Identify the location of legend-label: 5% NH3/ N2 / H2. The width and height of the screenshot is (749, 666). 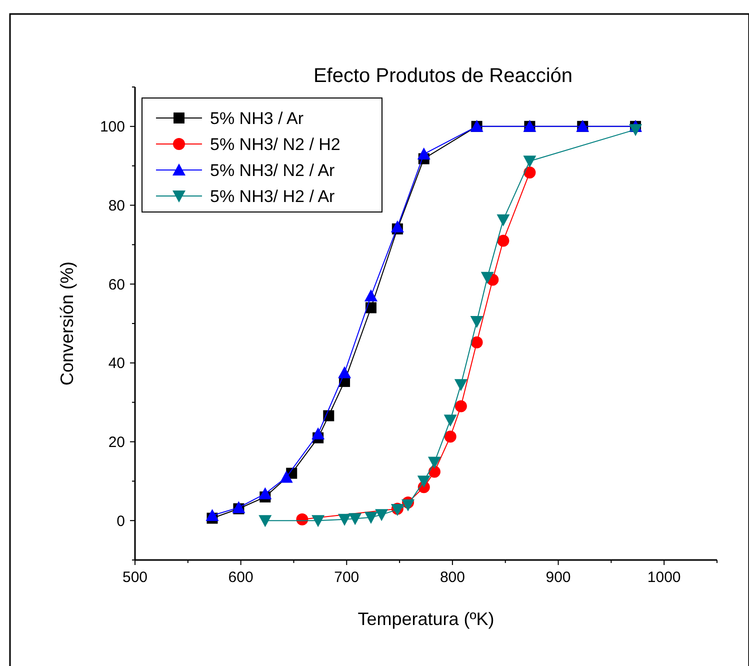
(275, 144).